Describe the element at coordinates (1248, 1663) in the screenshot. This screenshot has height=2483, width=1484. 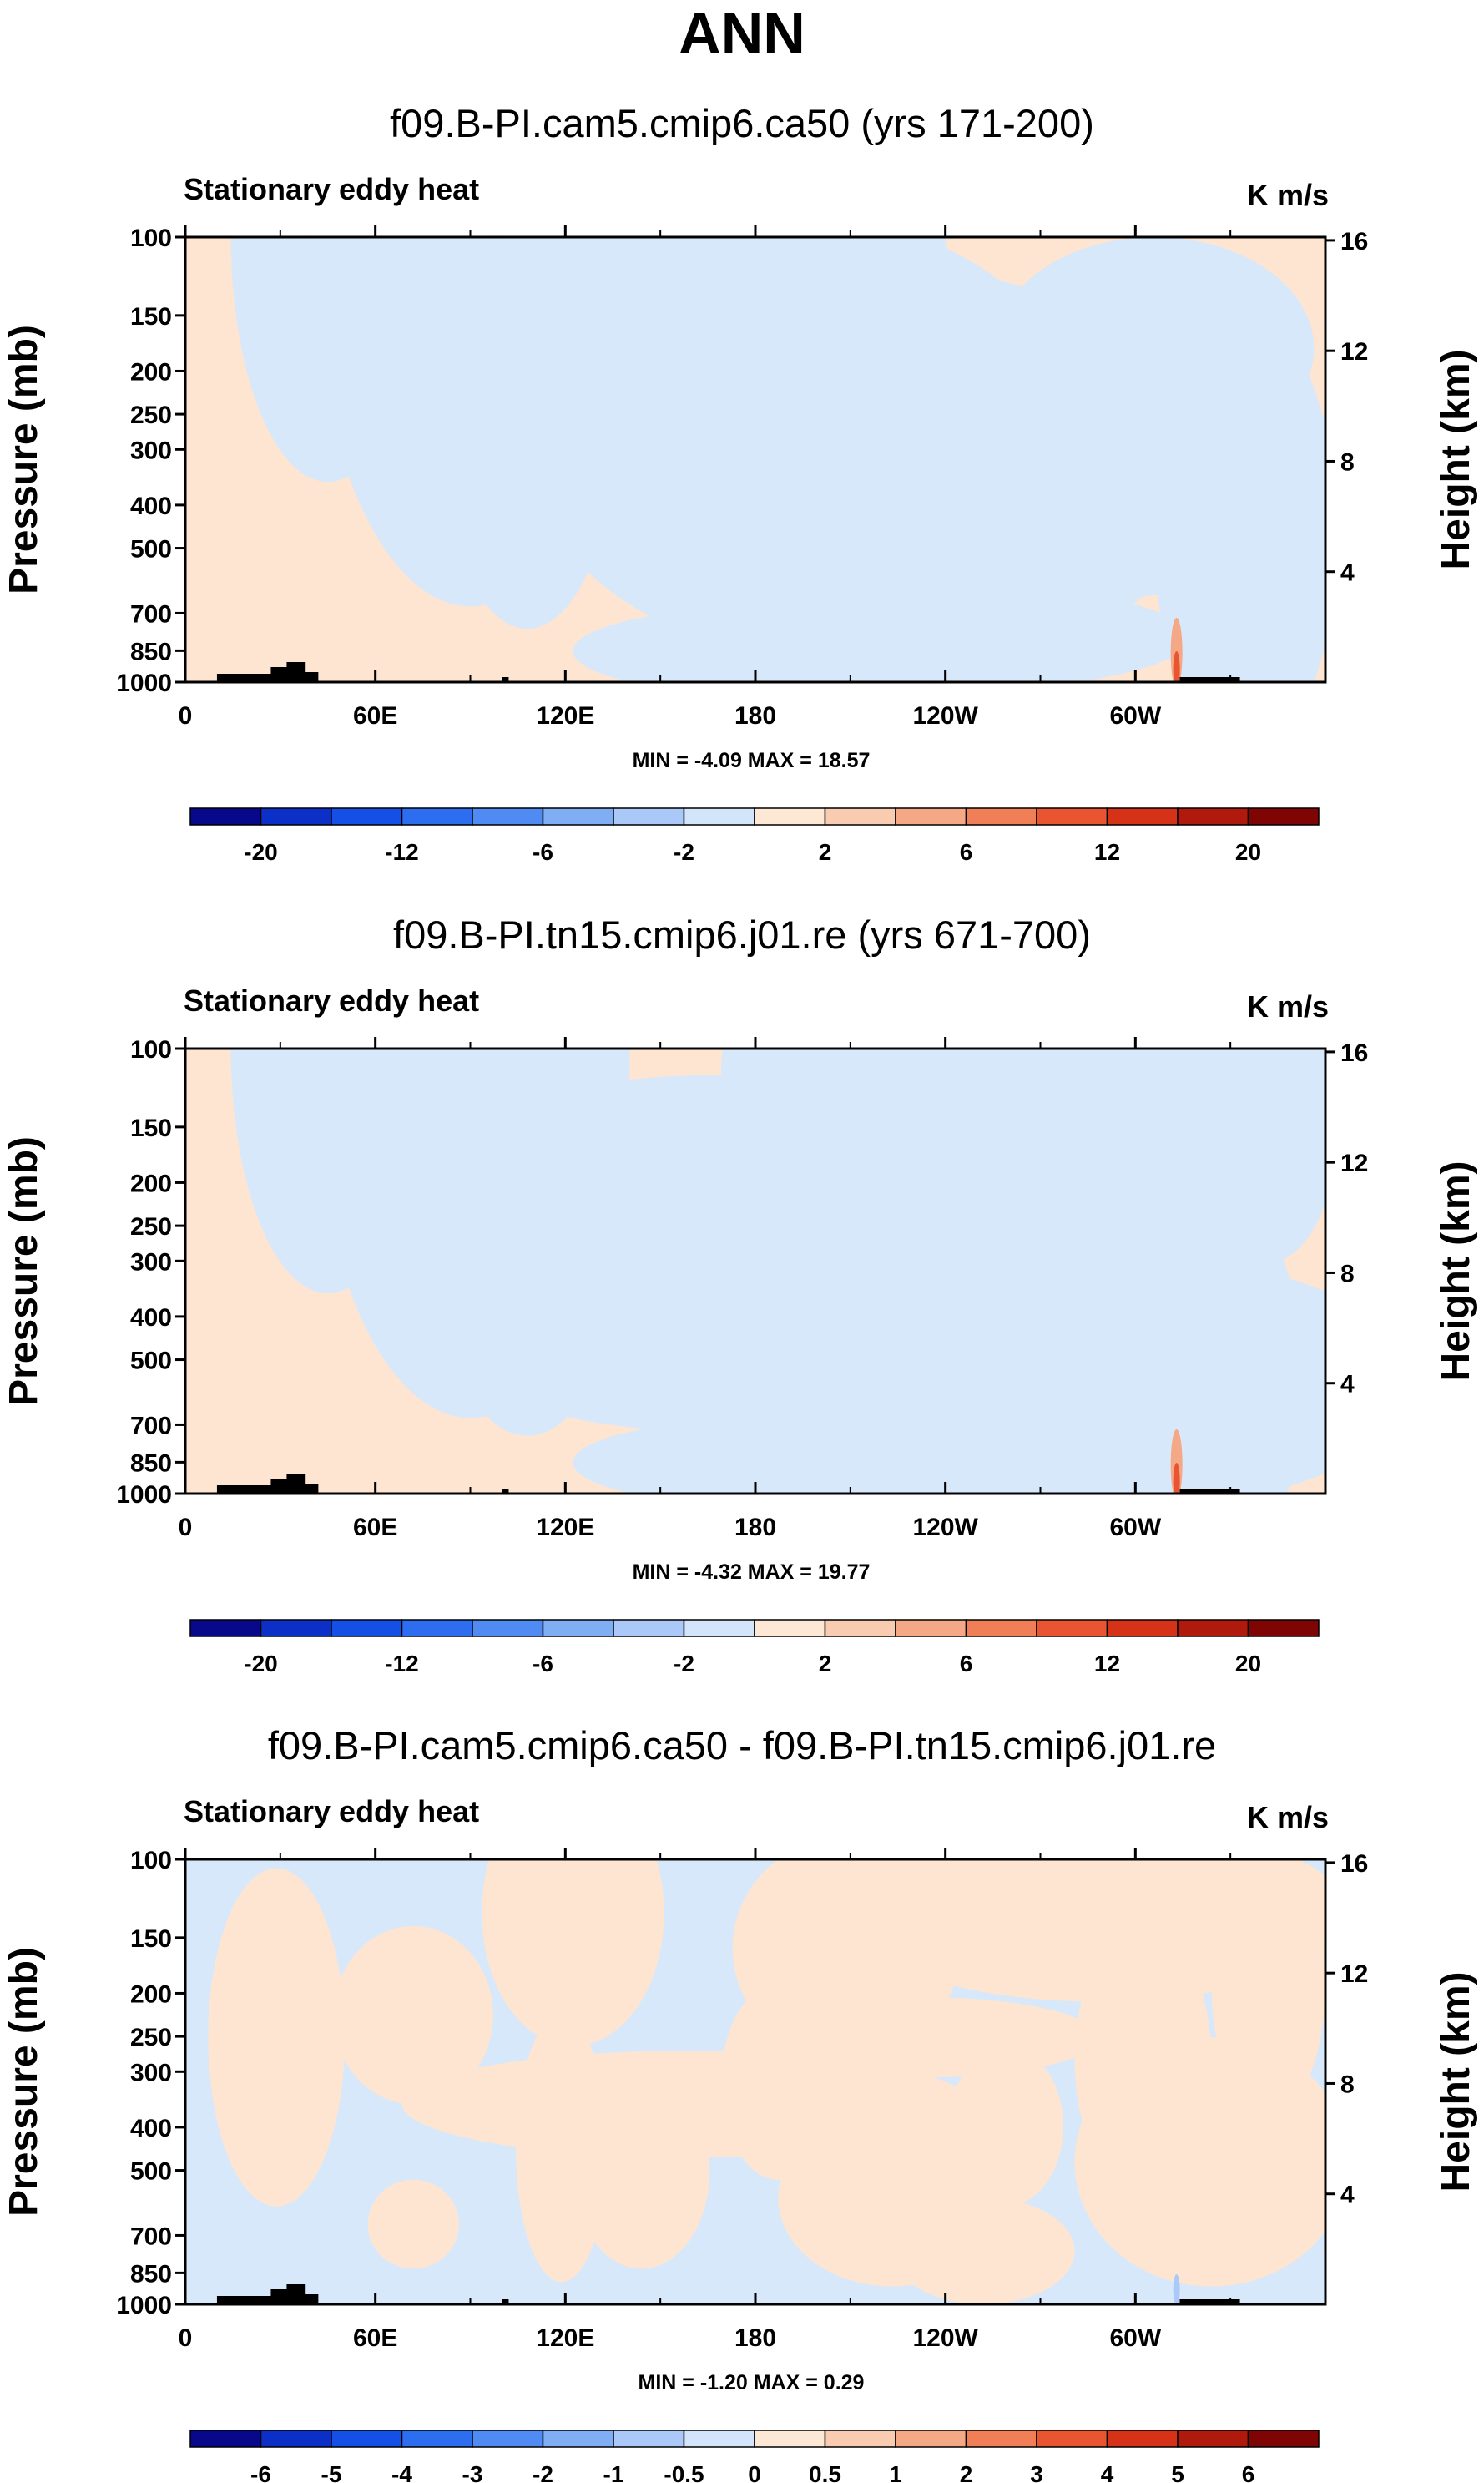
I see `colorbar-label: 20` at that location.